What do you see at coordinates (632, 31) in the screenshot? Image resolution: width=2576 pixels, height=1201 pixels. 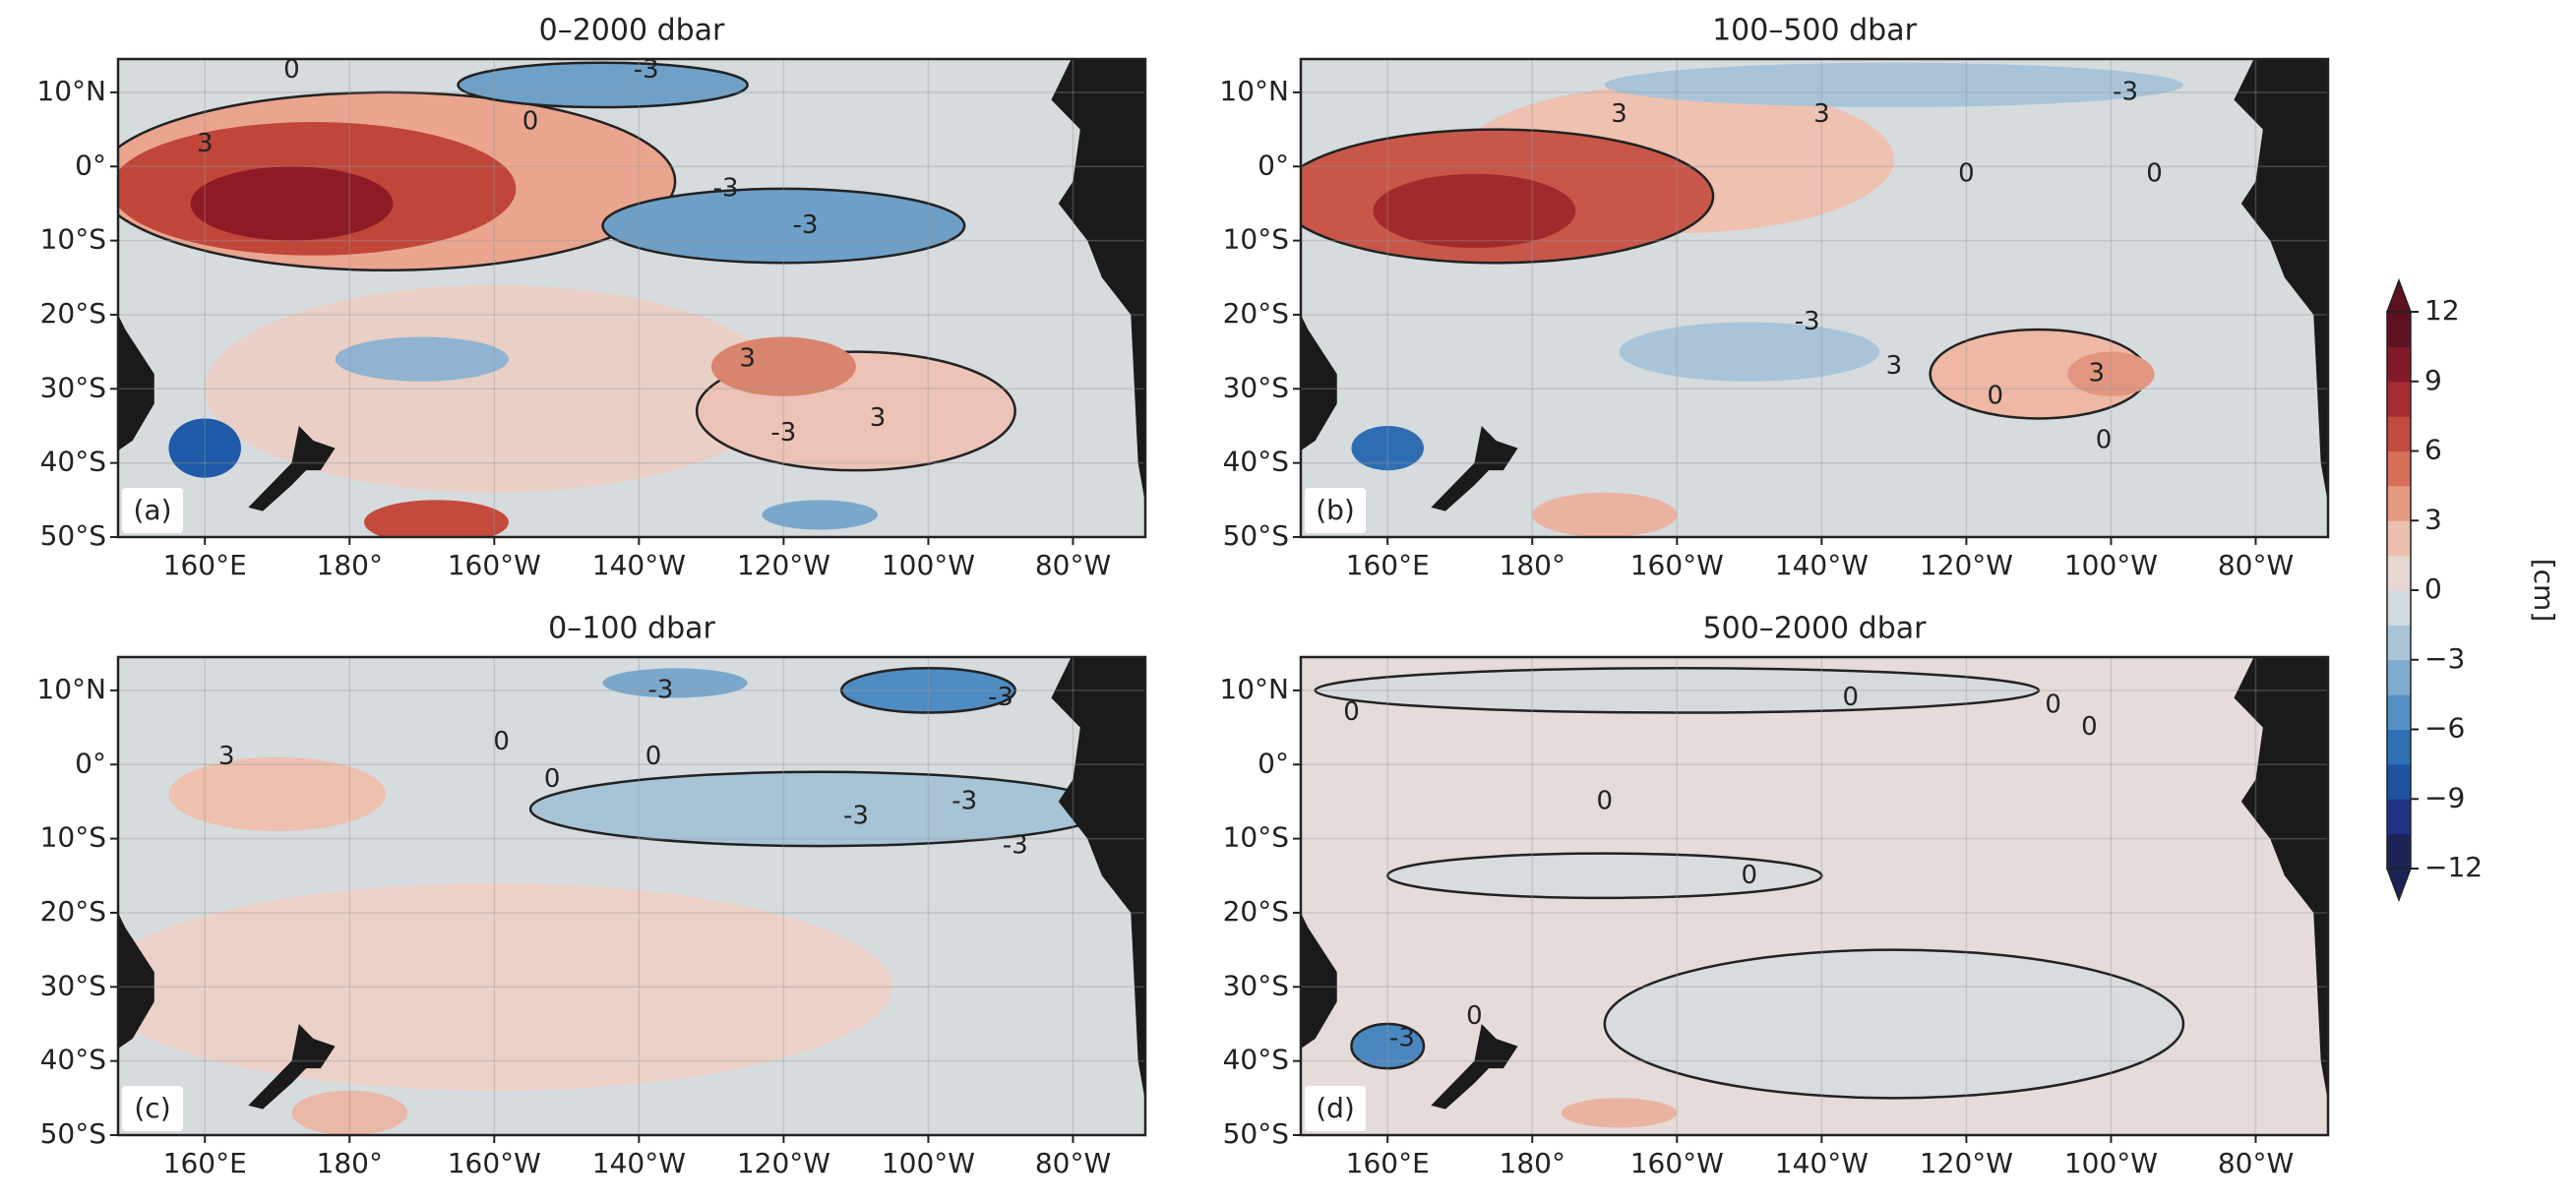 I see `panel-title: 0–2000 dbar` at bounding box center [632, 31].